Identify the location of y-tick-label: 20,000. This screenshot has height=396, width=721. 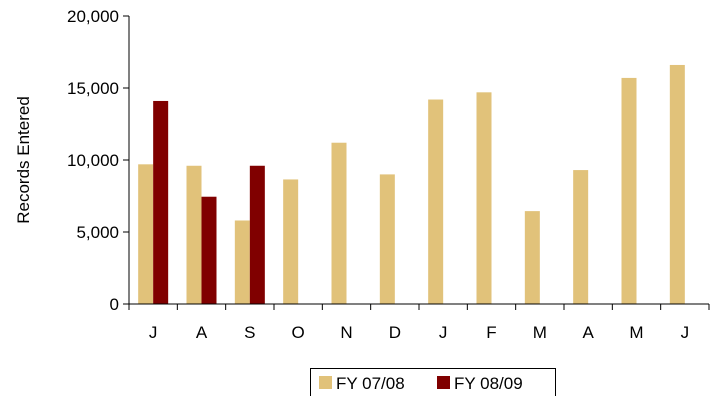
(93, 16).